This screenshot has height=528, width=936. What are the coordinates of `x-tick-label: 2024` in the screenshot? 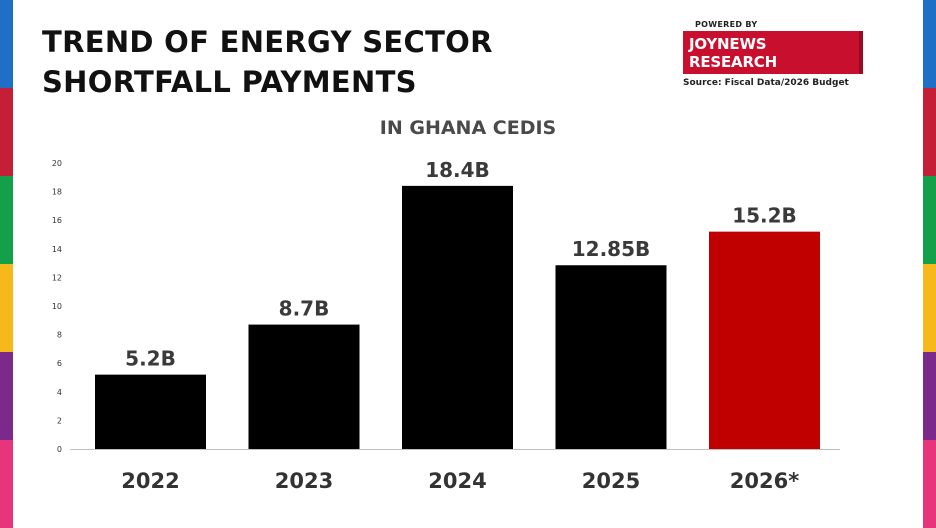 It's located at (457, 481).